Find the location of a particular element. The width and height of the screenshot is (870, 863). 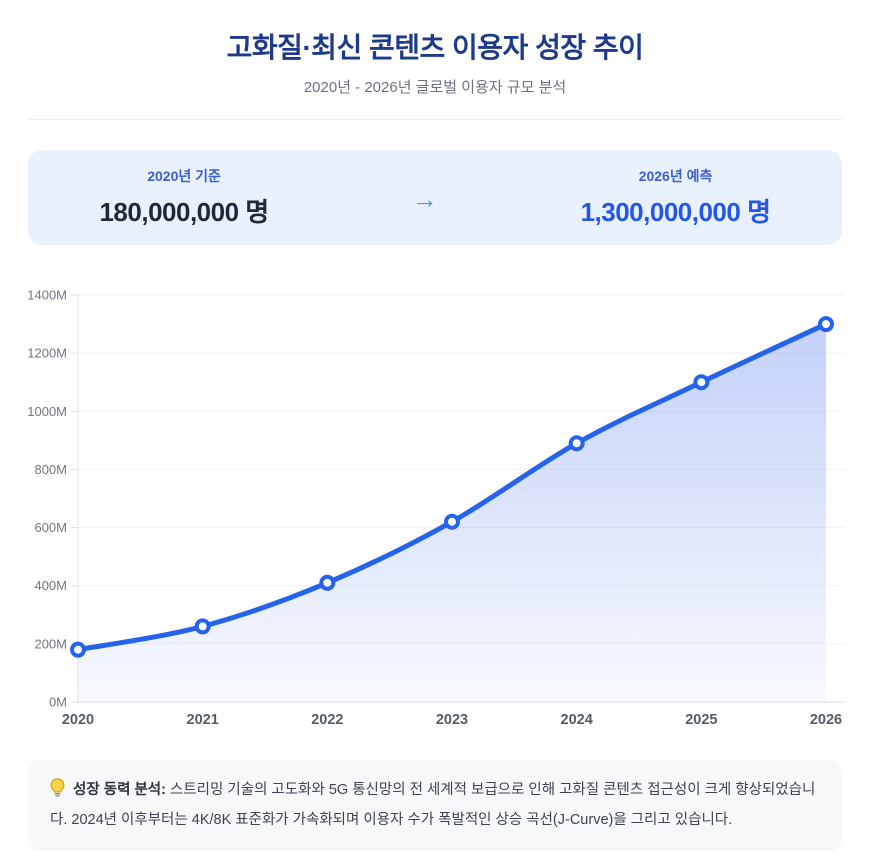

data-point-2020 is located at coordinates (78, 649).